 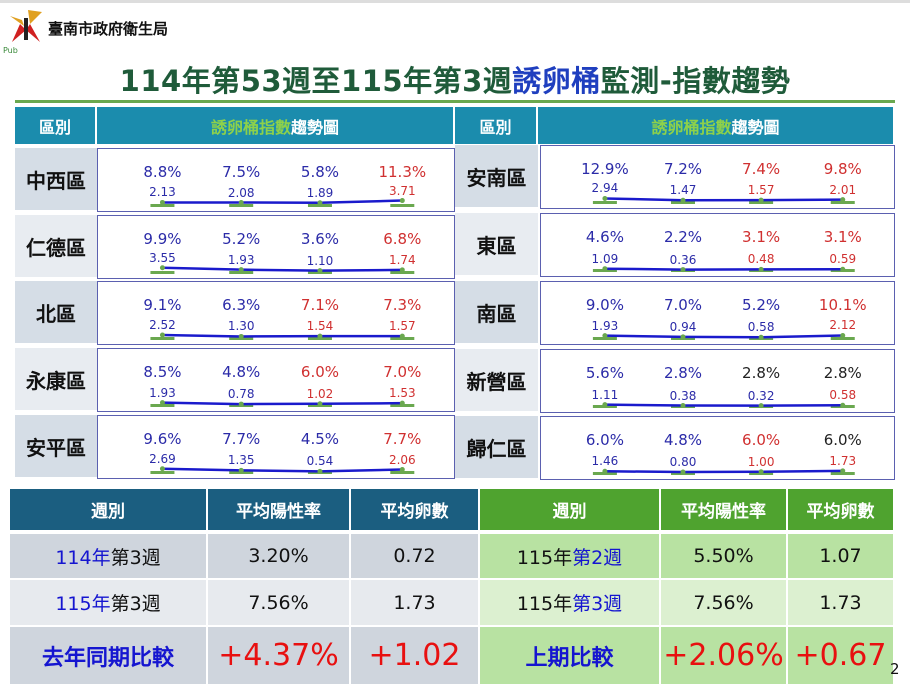 What do you see at coordinates (241, 305) in the screenshot?
I see `positive-rate: 6.3%` at bounding box center [241, 305].